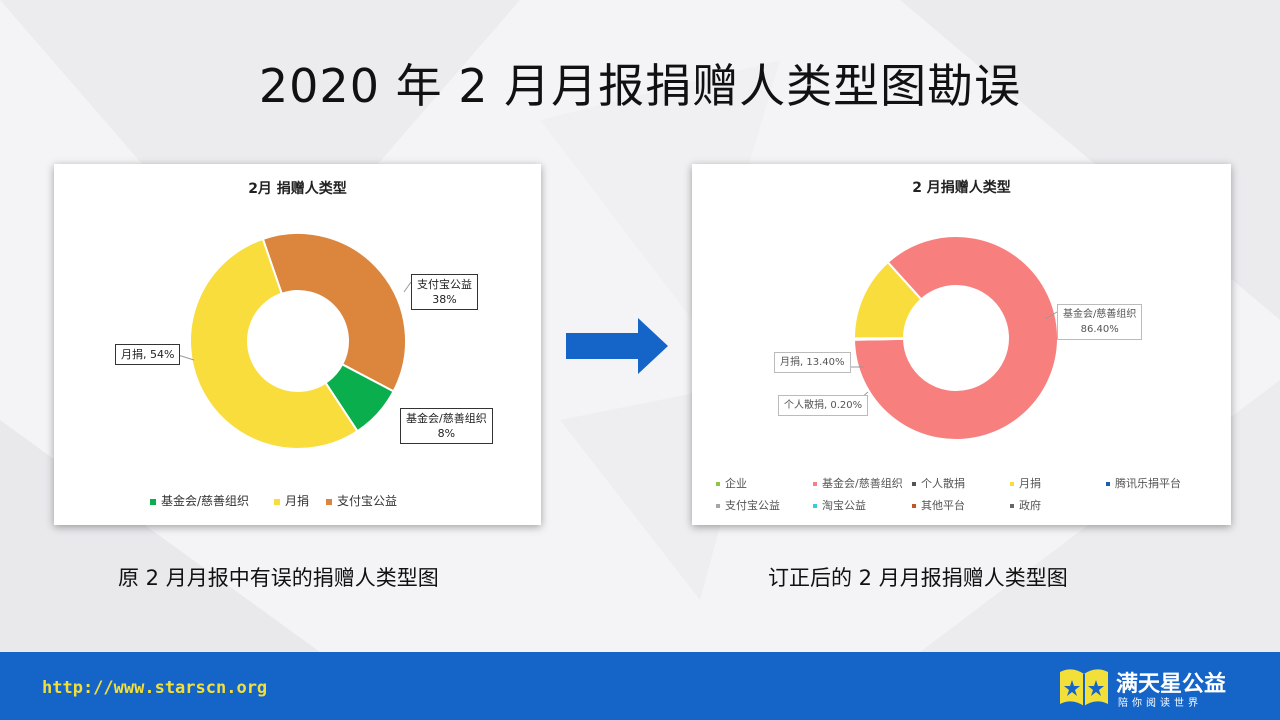 The height and width of the screenshot is (720, 1280). I want to click on website-link: http://www.starscn.org, so click(155, 688).